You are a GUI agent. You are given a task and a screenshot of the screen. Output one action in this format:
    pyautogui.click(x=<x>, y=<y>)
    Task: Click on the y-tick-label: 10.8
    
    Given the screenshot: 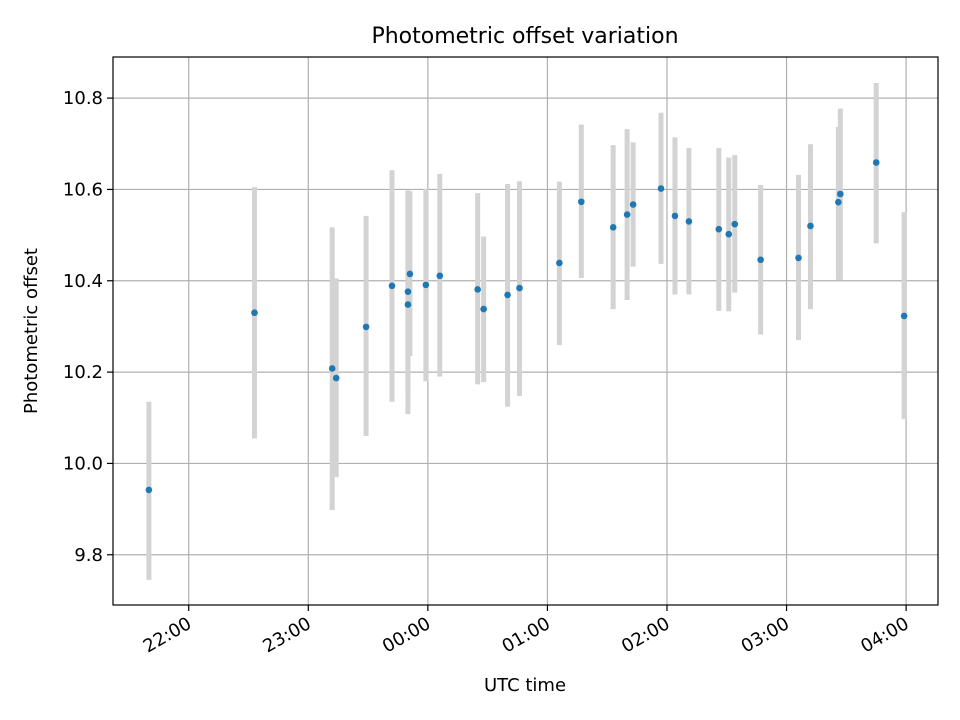 What is the action you would take?
    pyautogui.click(x=83, y=98)
    